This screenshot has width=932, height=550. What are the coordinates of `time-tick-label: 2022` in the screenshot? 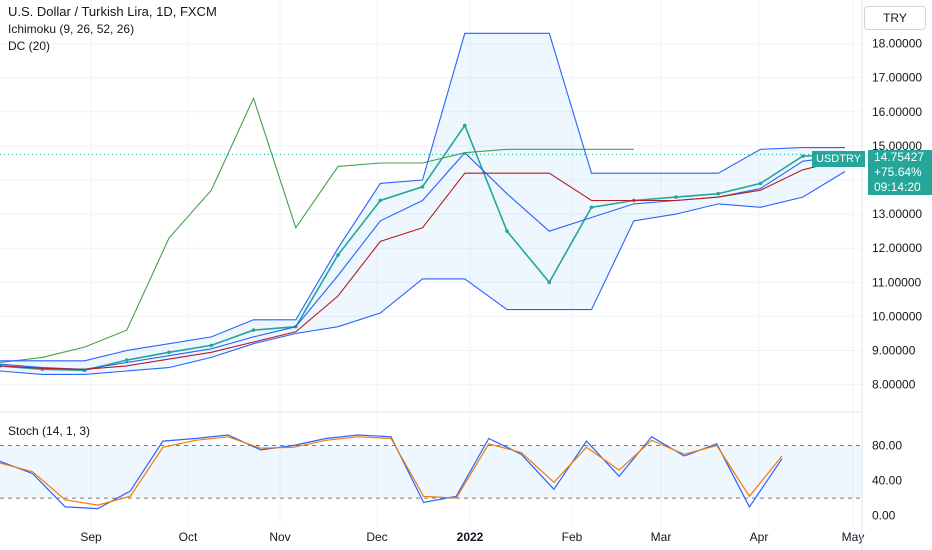 It's located at (470, 537).